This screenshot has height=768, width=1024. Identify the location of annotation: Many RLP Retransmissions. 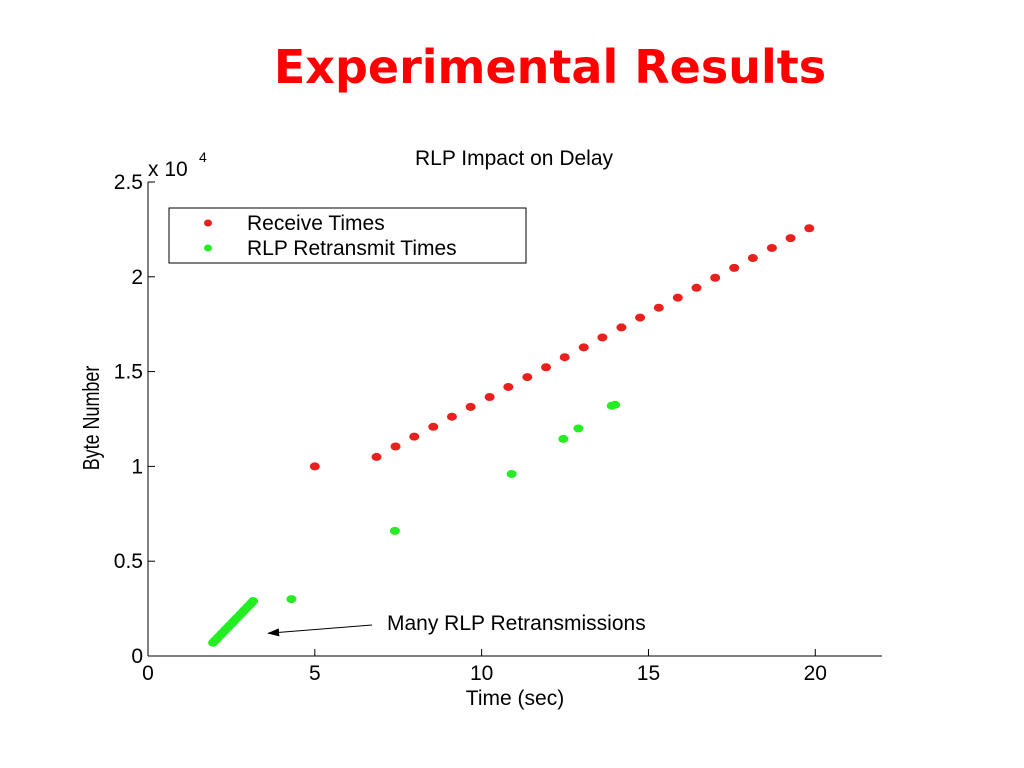
(456, 624).